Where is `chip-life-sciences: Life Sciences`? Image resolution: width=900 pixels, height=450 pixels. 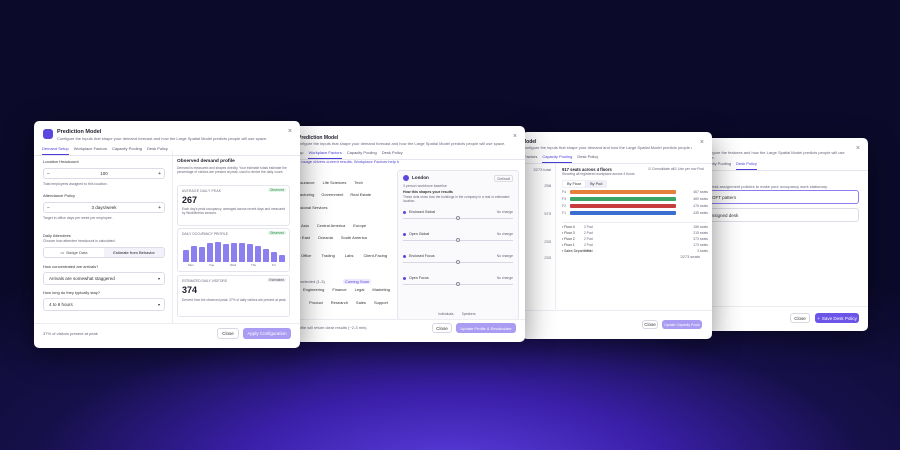
chip-life-sciences: Life Sciences is located at coordinates (334, 182).